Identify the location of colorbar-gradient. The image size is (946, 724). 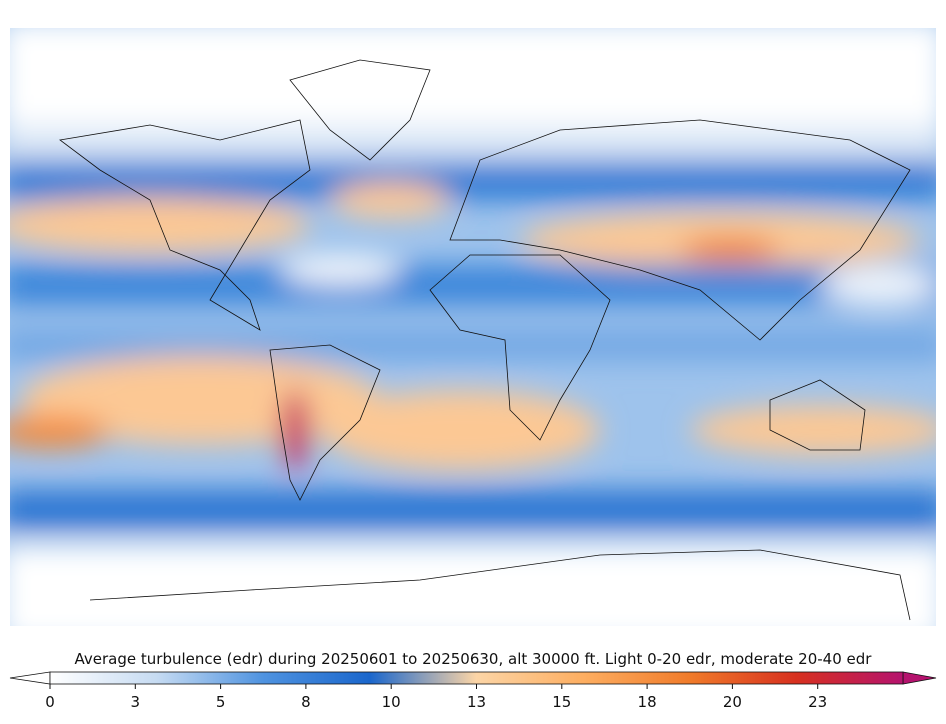
(476, 678).